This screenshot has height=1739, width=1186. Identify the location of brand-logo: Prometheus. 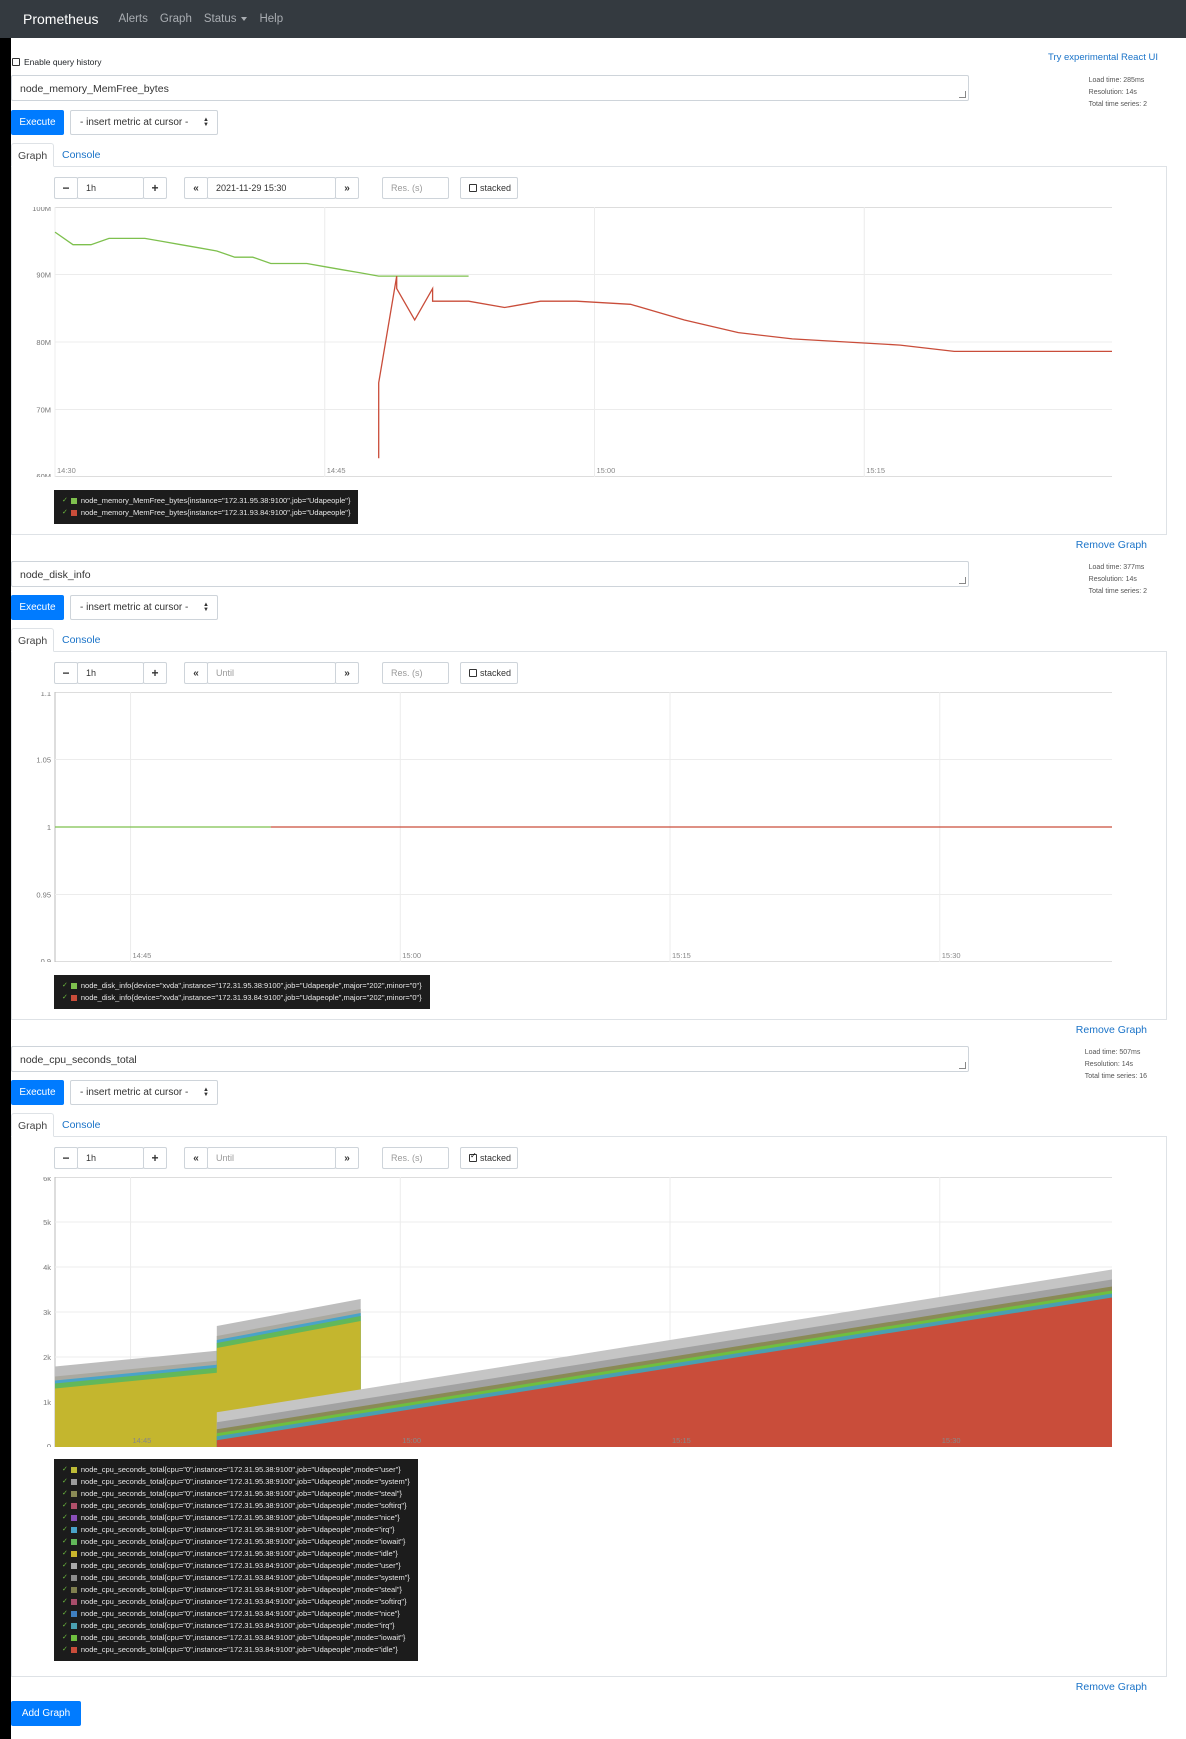
(61, 19).